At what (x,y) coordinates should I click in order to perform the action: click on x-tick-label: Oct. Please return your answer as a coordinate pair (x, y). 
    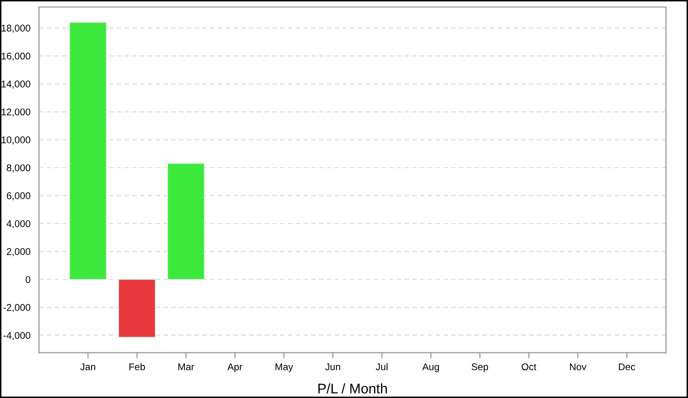
    Looking at the image, I should click on (529, 366).